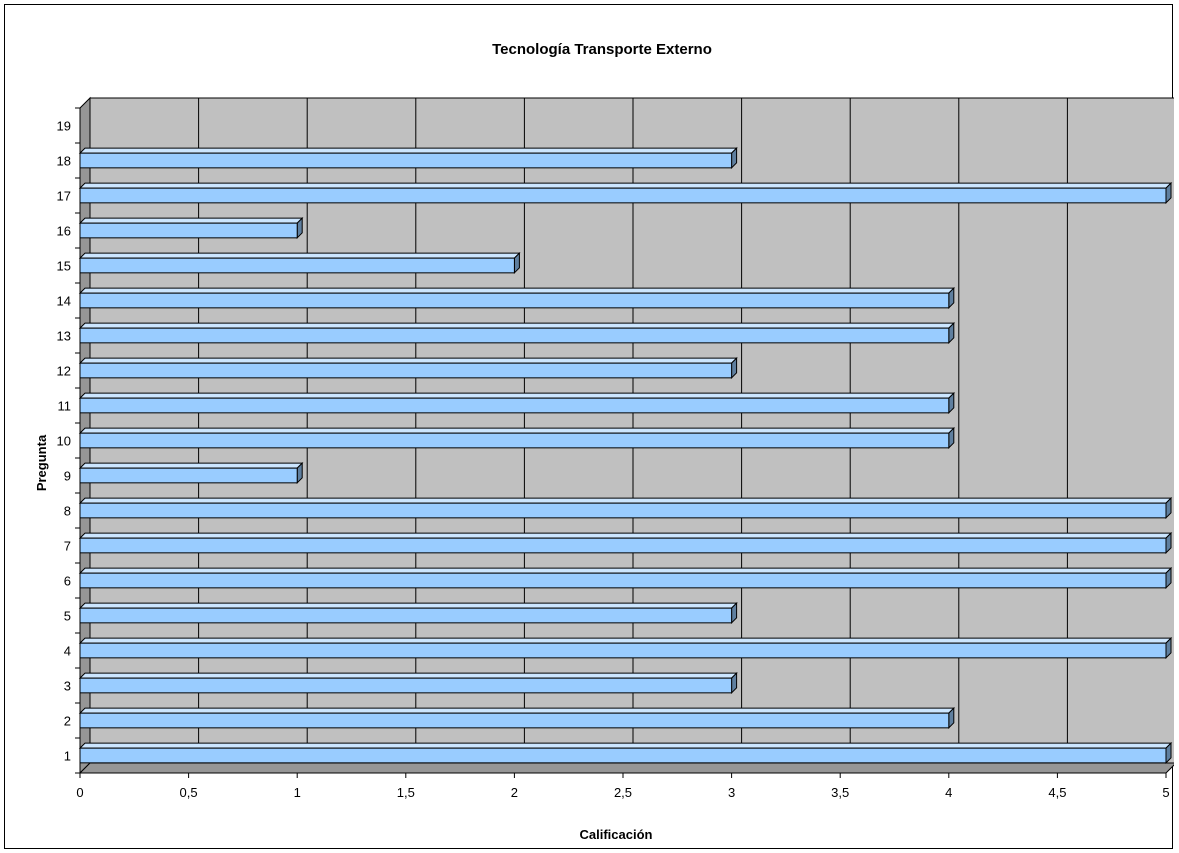  Describe the element at coordinates (948, 792) in the screenshot. I see `x-tick-label: 4` at that location.